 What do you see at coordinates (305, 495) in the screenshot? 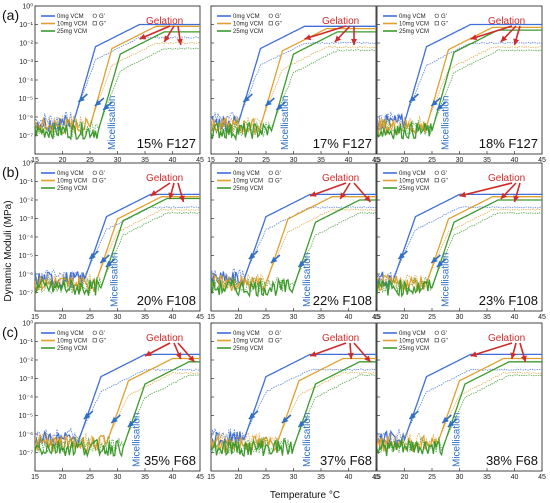
I see `x-axis-label: Temperature °C` at bounding box center [305, 495].